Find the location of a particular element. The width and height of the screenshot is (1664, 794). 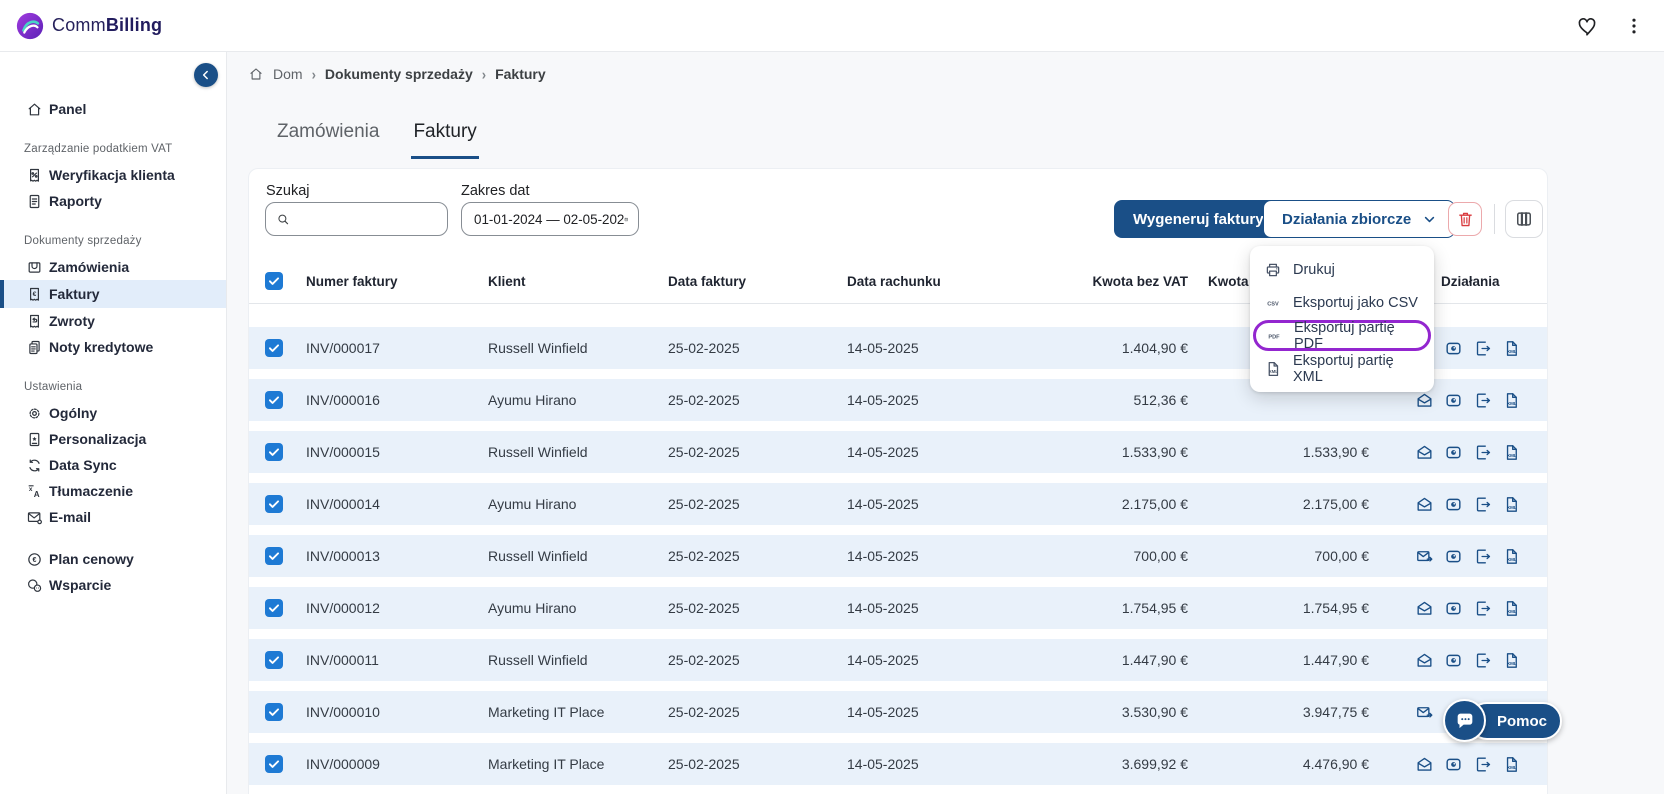

select-all-checkbox is located at coordinates (274, 281).